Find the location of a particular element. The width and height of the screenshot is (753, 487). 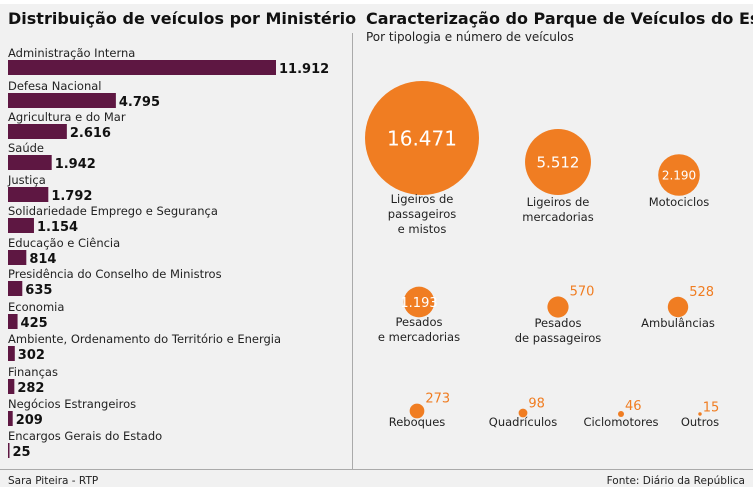

bubble-value-label: 2.190 is located at coordinates (679, 175).